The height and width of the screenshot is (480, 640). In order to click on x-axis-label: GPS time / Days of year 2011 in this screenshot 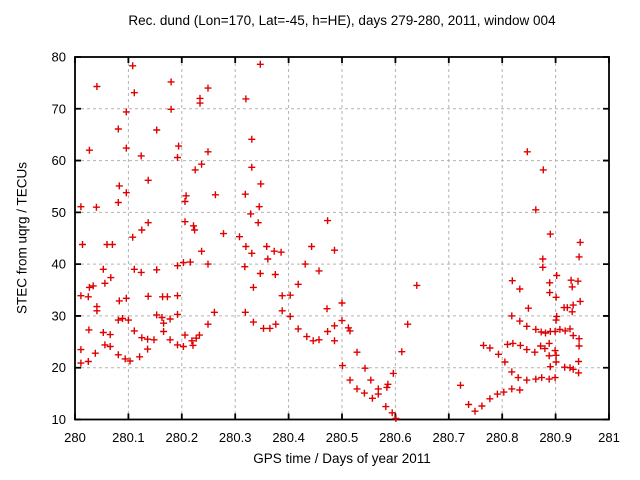, I will do `click(342, 458)`.